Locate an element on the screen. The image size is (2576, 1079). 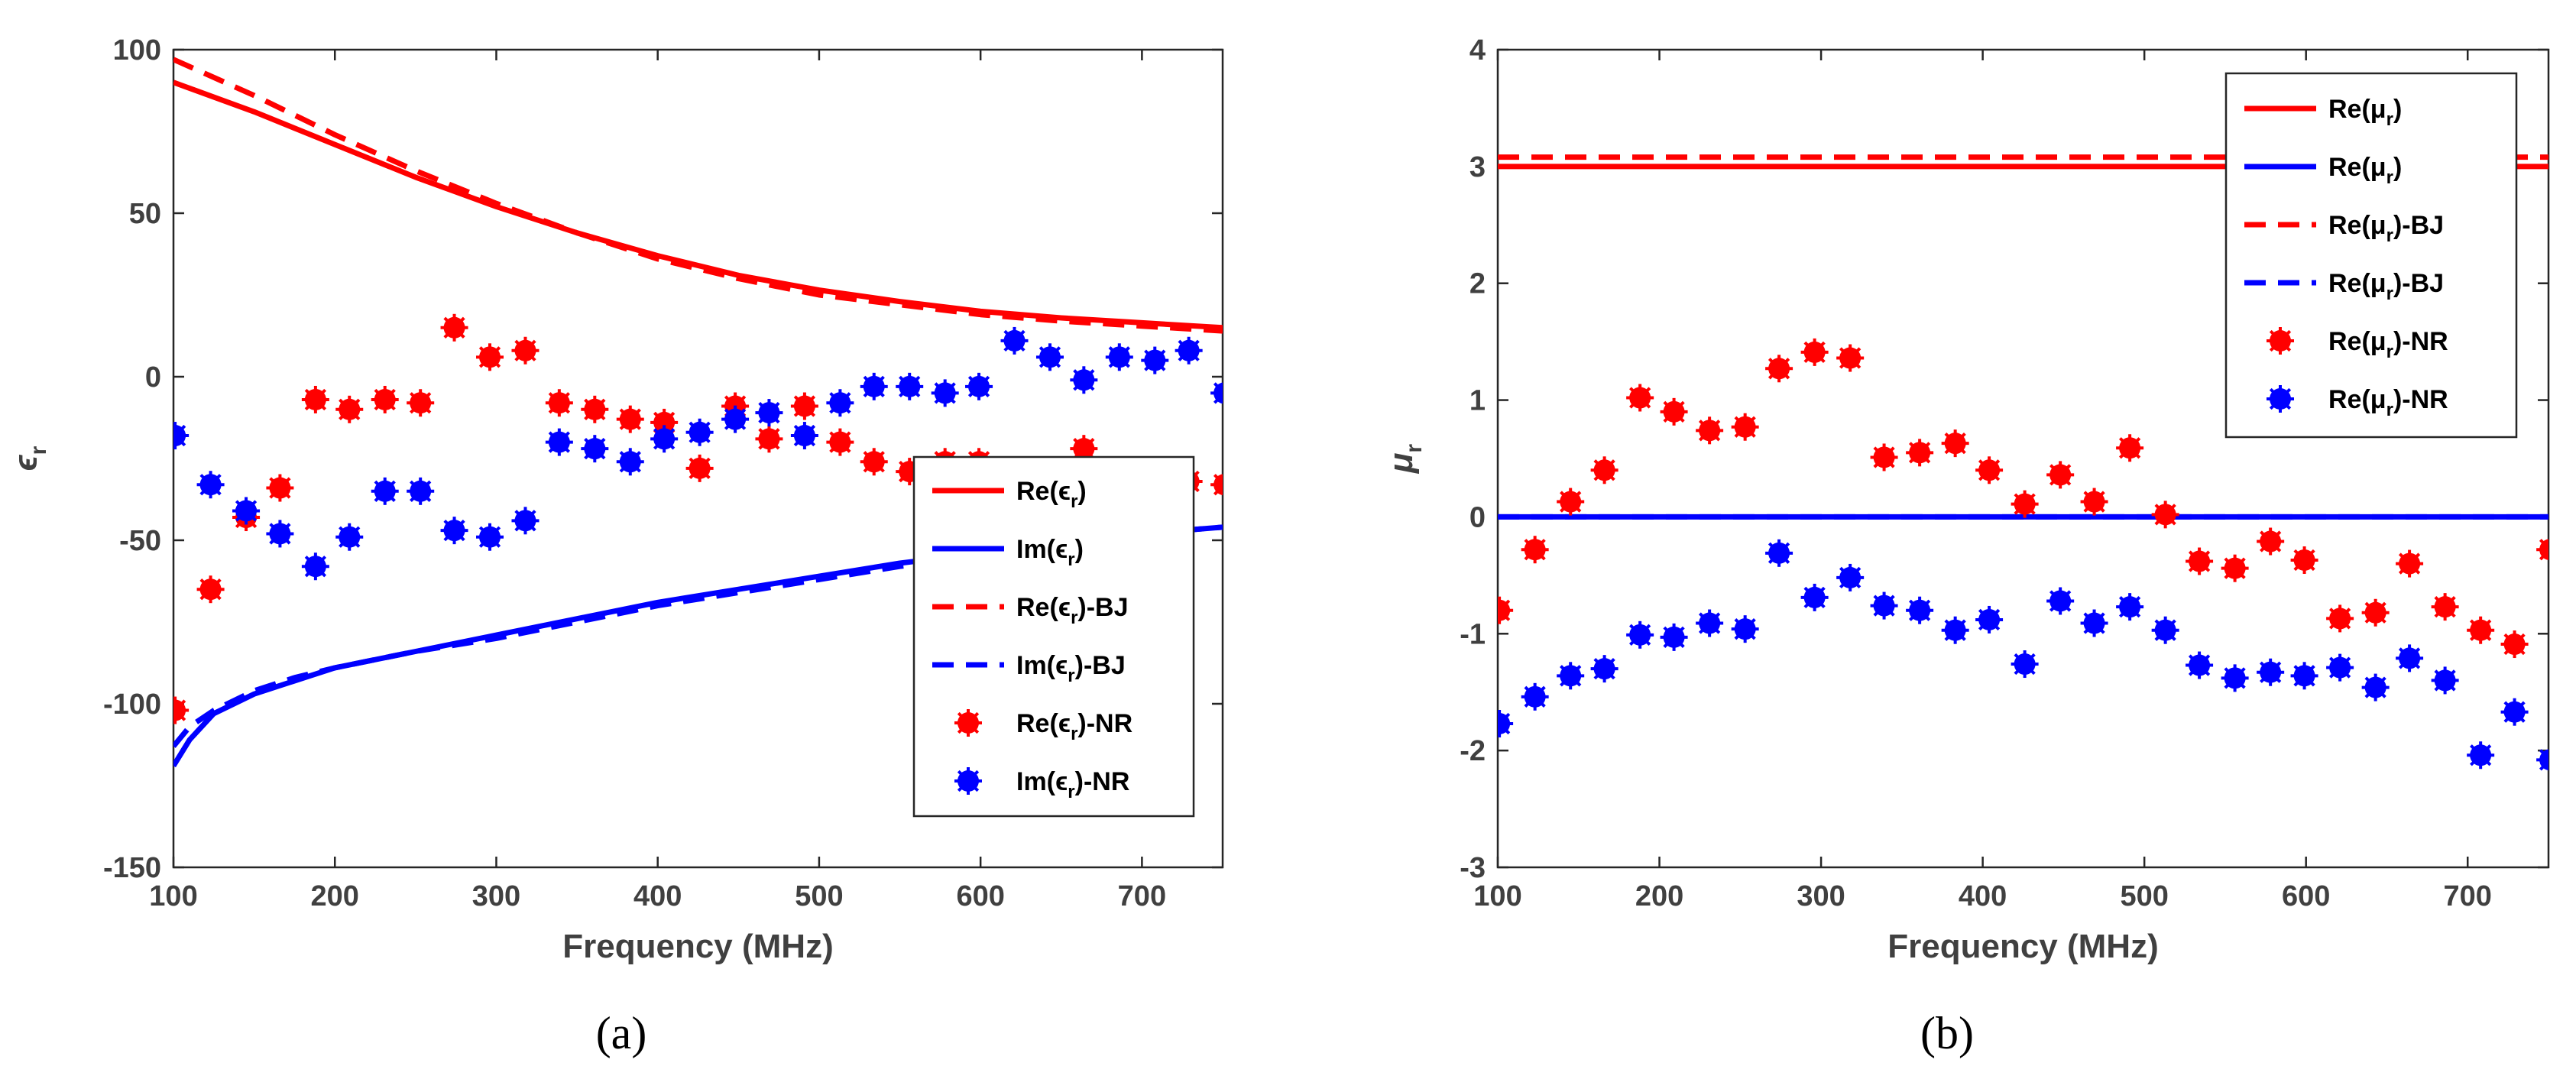
legend-box is located at coordinates (2371, 255).